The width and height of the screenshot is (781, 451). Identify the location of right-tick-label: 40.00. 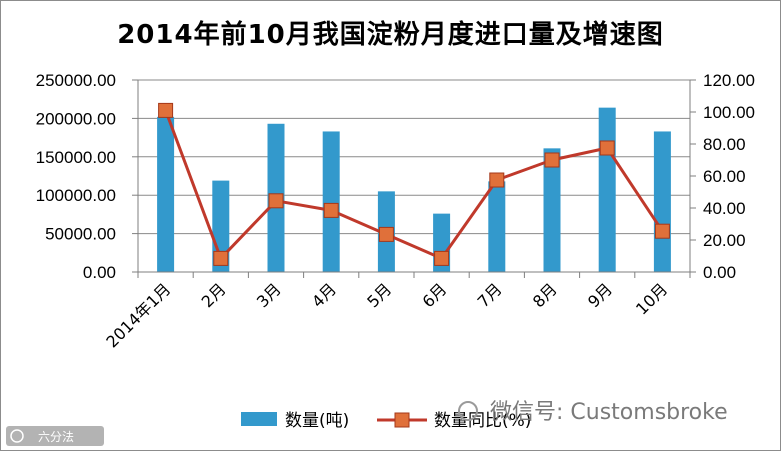
(724, 208).